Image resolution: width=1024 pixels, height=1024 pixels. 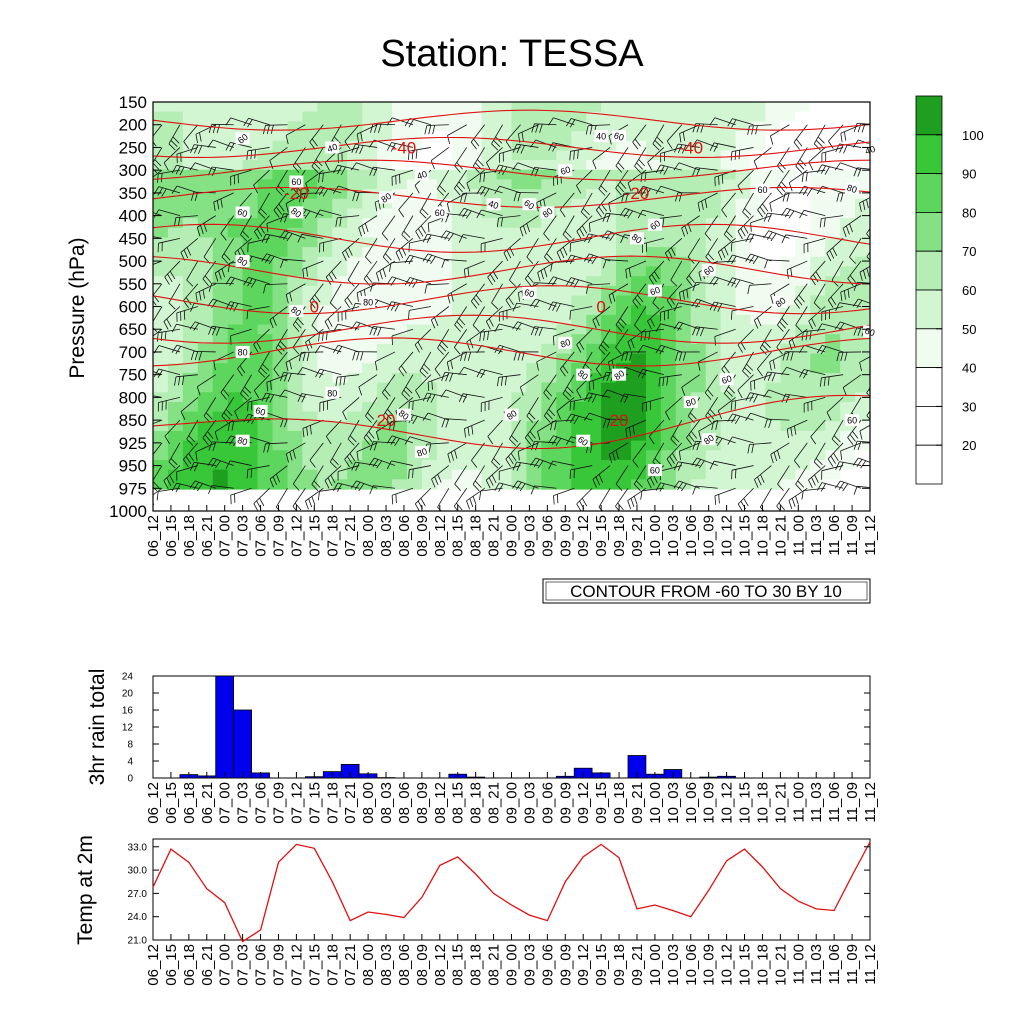 What do you see at coordinates (601, 136) in the screenshot?
I see `humidity-contour-label: 40` at bounding box center [601, 136].